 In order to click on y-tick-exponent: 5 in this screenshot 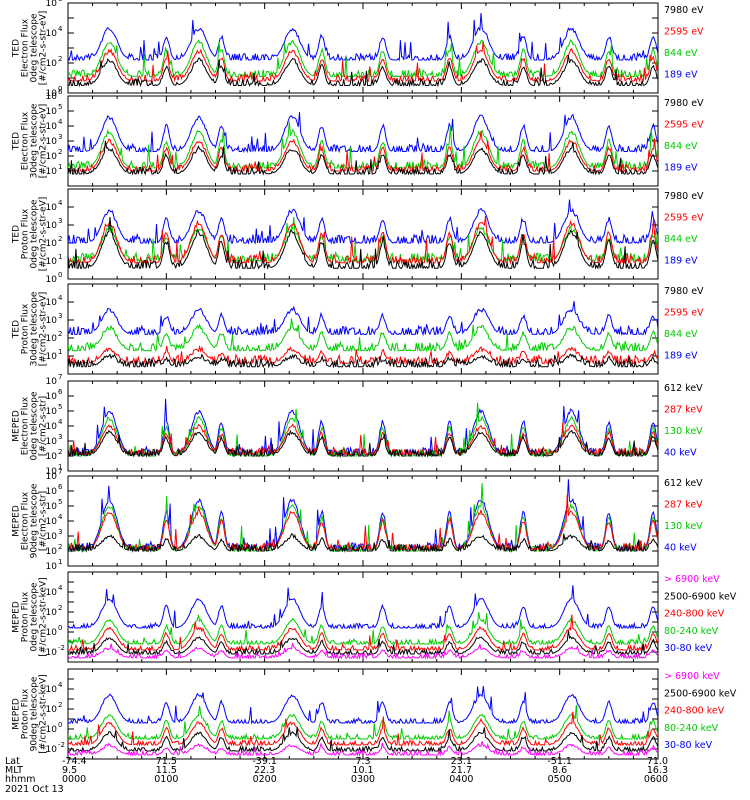, I will do `click(60, 407)`.